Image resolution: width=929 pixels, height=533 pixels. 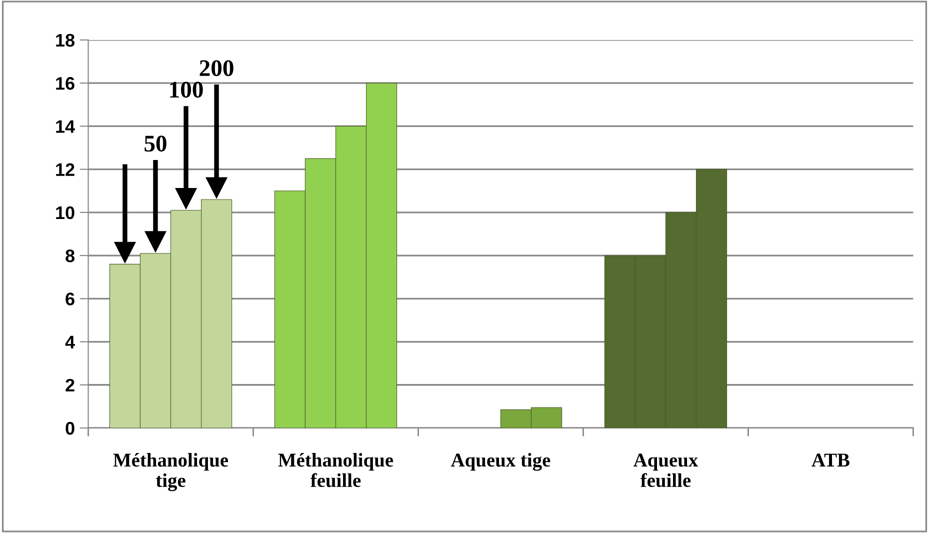 I want to click on y-tick-label: 6, so click(x=70, y=299).